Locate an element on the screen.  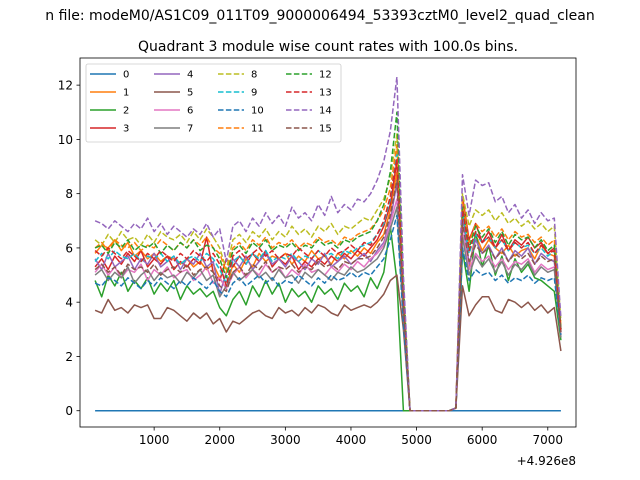
y-tick-label: 0 is located at coordinates (69, 411).